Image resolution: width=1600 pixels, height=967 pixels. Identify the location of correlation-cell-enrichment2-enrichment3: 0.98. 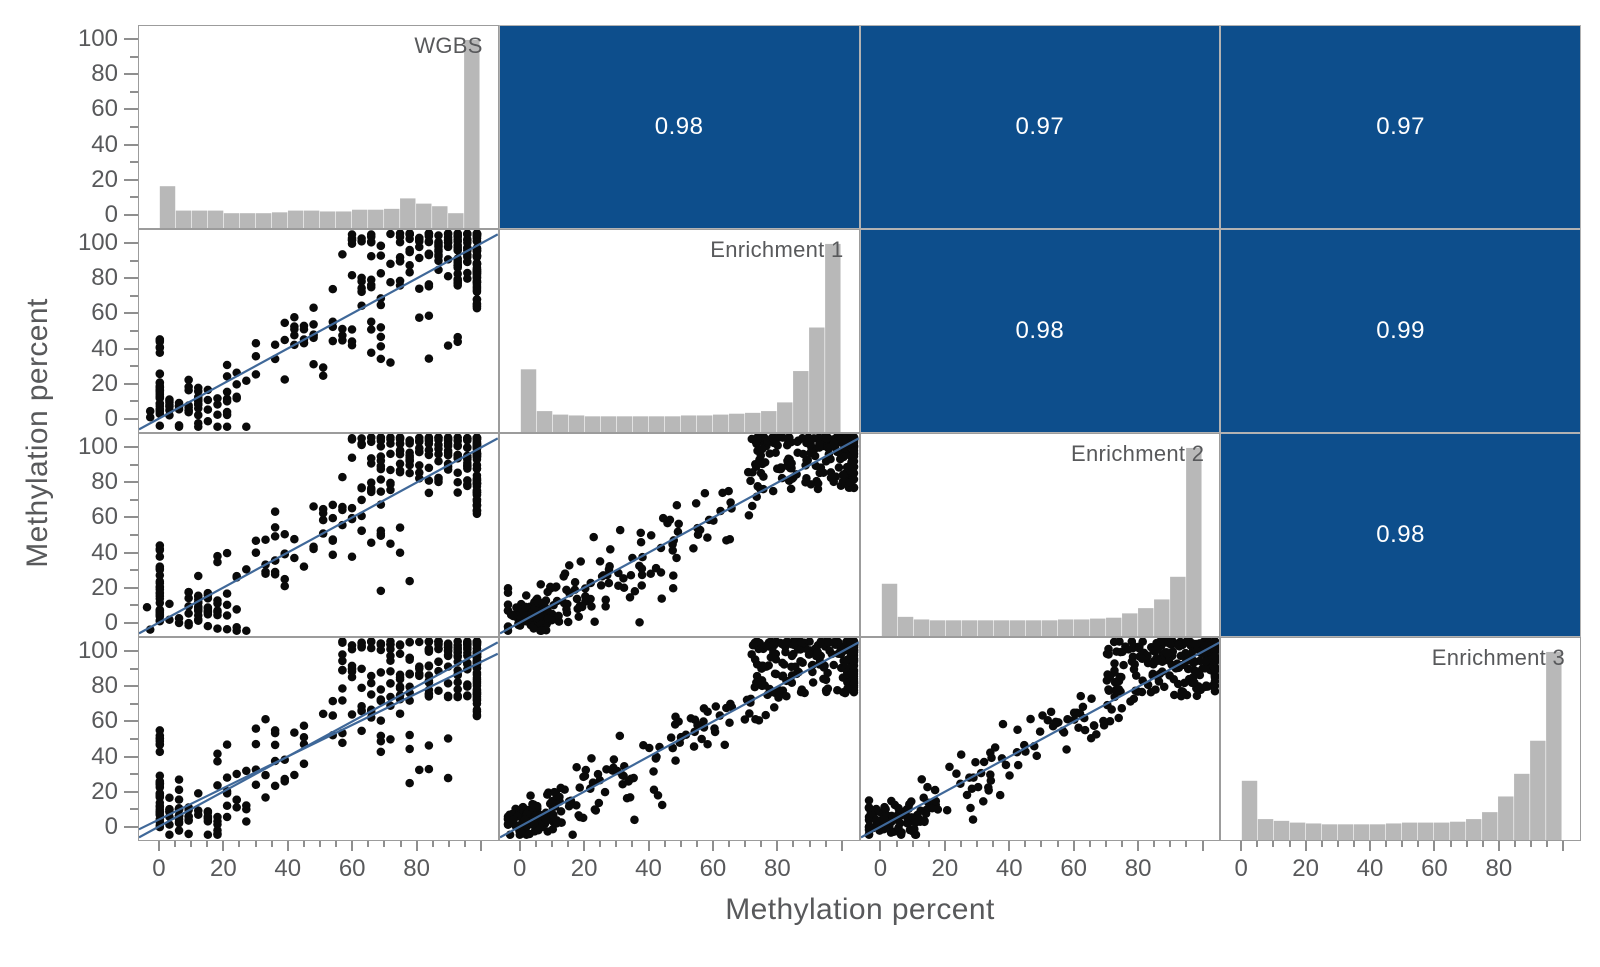
(1400, 535).